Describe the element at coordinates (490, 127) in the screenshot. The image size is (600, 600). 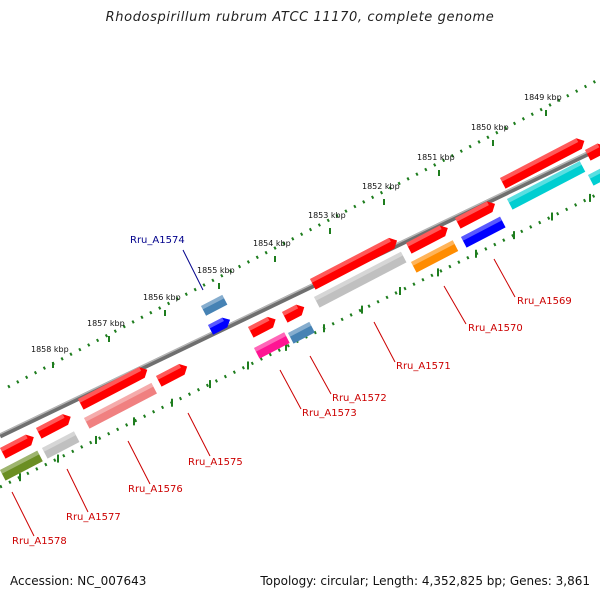
I see `ruler-label: 1850 kbp` at that location.